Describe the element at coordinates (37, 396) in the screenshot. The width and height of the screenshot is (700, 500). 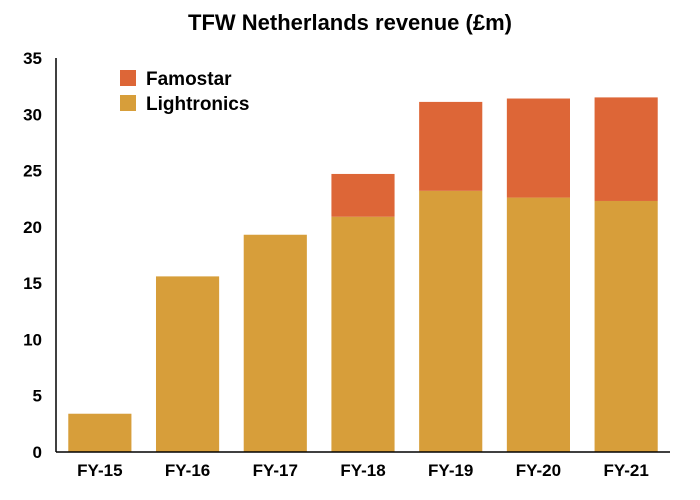
I see `y-tick-label: 5` at that location.